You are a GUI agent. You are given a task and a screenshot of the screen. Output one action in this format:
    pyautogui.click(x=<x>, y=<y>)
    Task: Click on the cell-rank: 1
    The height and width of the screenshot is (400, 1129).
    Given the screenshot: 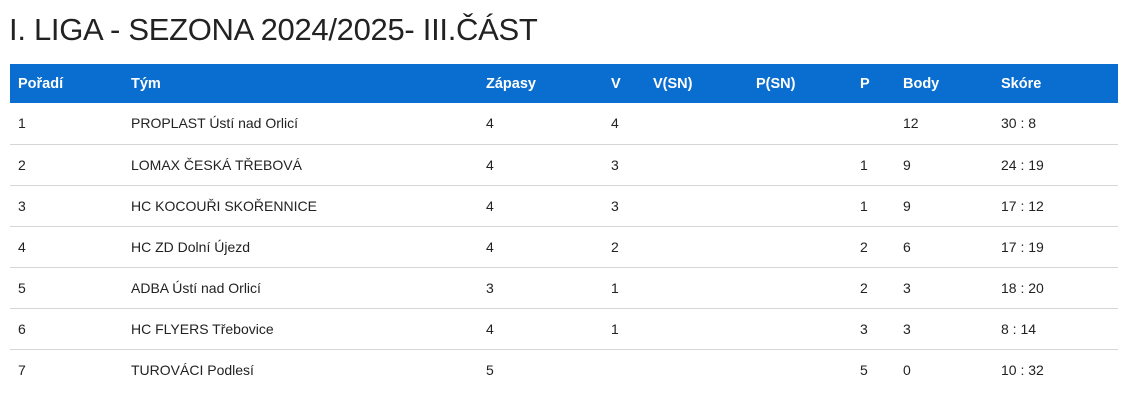 What is the action you would take?
    pyautogui.click(x=22, y=123)
    